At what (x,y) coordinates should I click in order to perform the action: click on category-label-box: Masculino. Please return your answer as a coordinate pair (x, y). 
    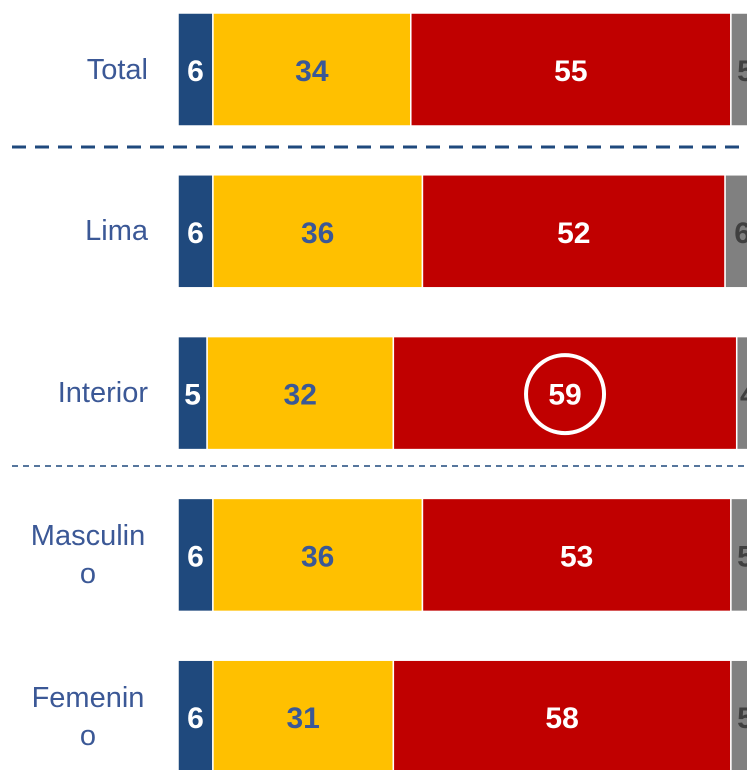
    Looking at the image, I should click on (74, 554).